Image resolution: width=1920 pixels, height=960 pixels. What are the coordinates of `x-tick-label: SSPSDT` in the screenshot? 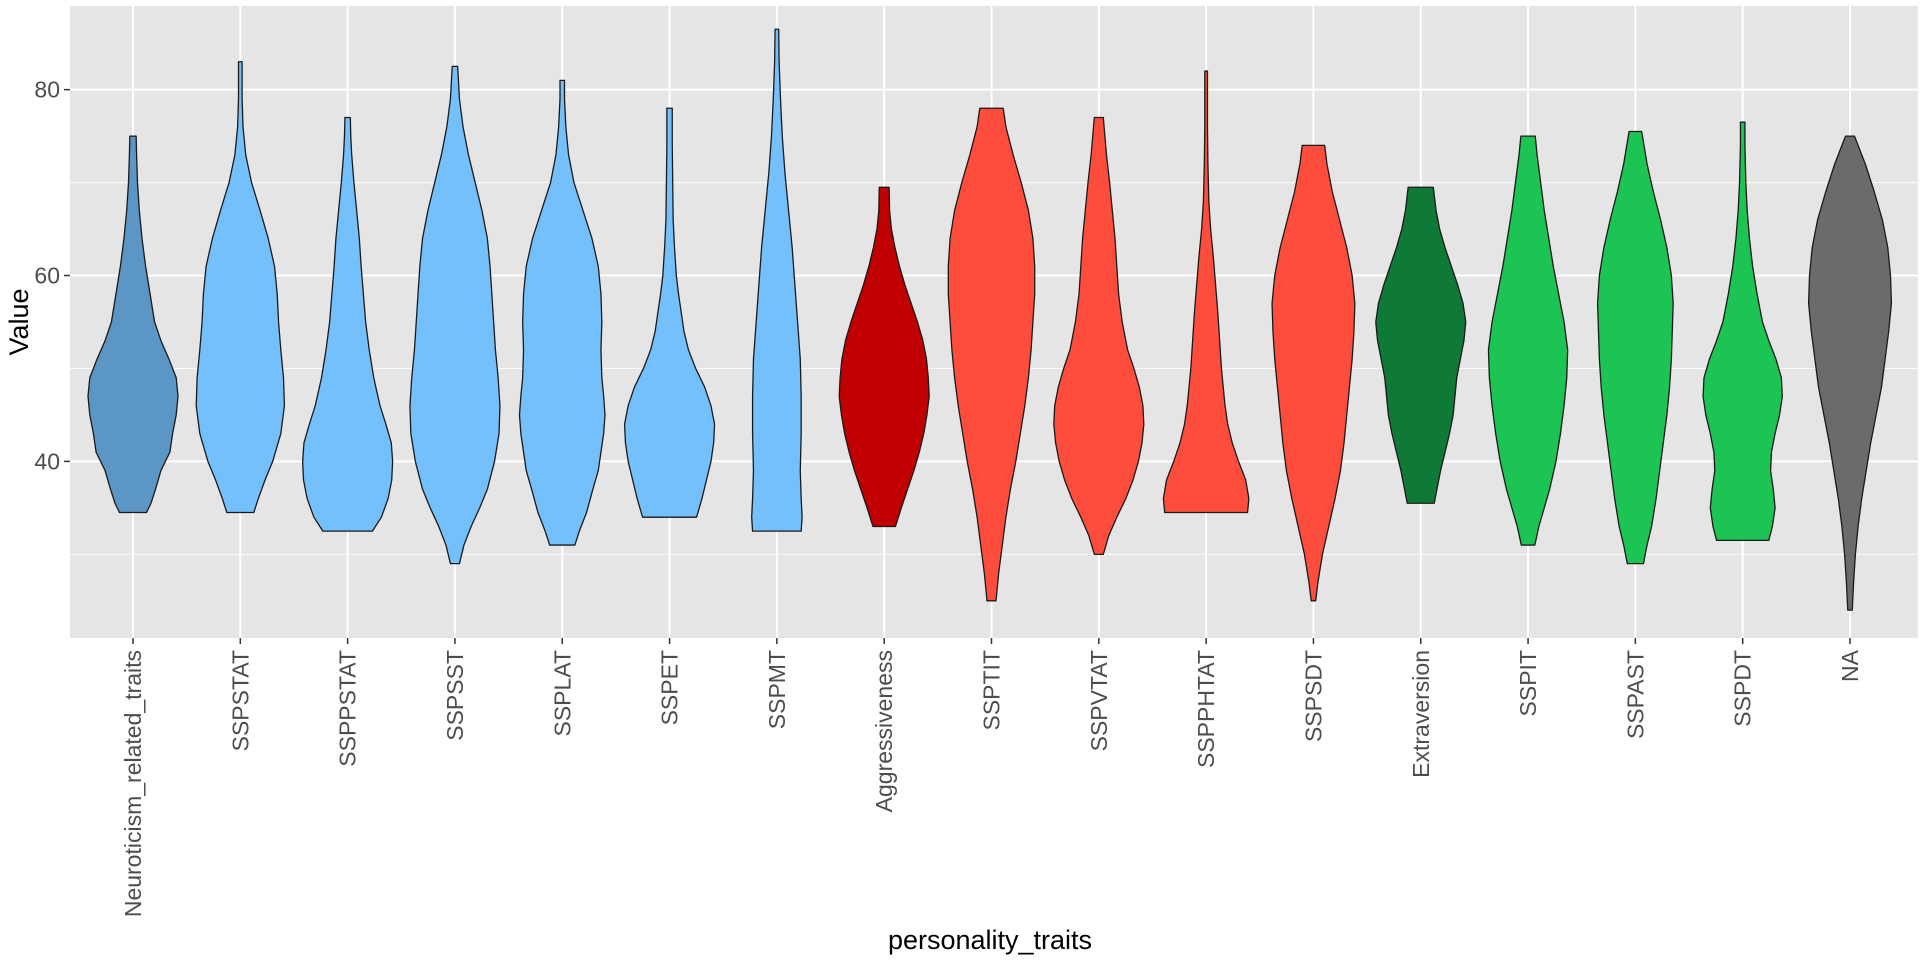 It's located at (1313, 696).